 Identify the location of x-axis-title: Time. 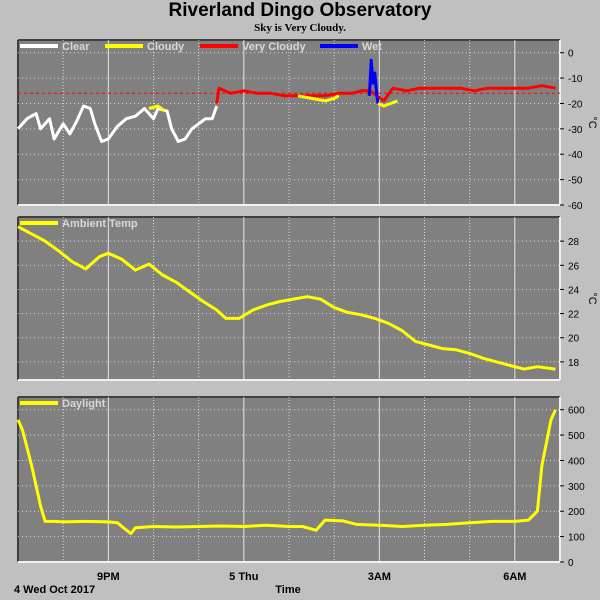
(287, 590).